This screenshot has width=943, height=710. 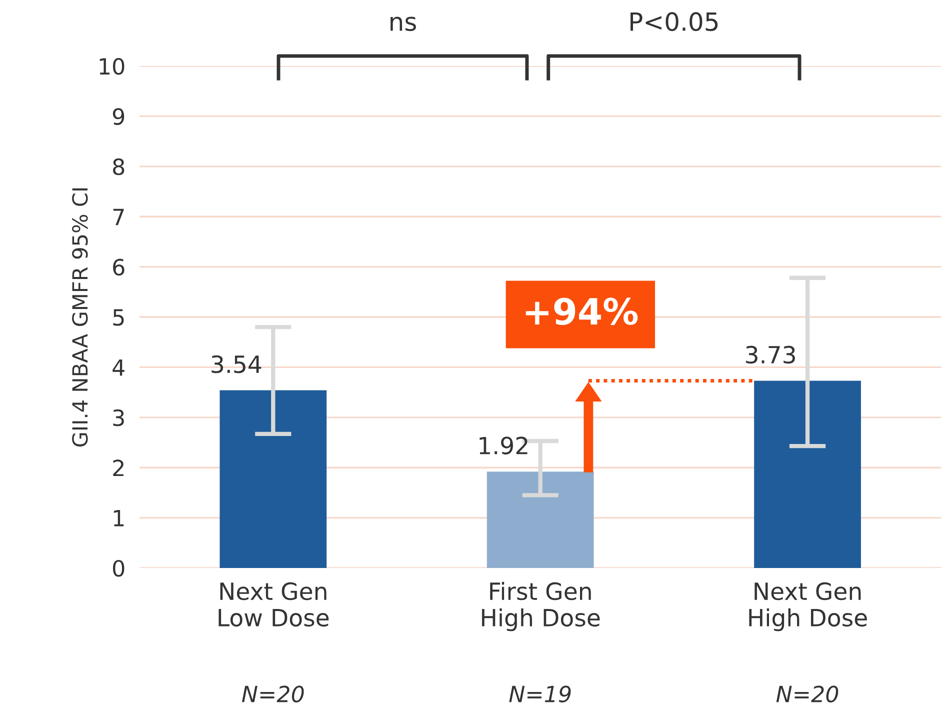 What do you see at coordinates (112, 66) in the screenshot?
I see `y-tick-label: 10` at bounding box center [112, 66].